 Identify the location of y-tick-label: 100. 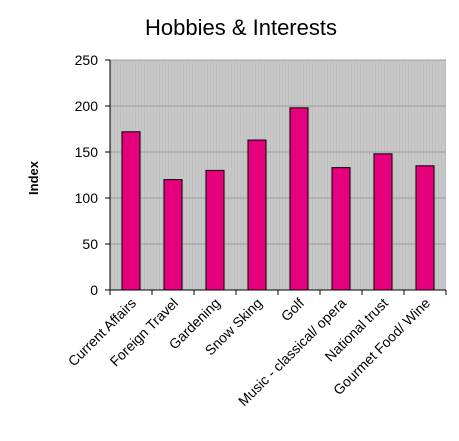
(87, 198).